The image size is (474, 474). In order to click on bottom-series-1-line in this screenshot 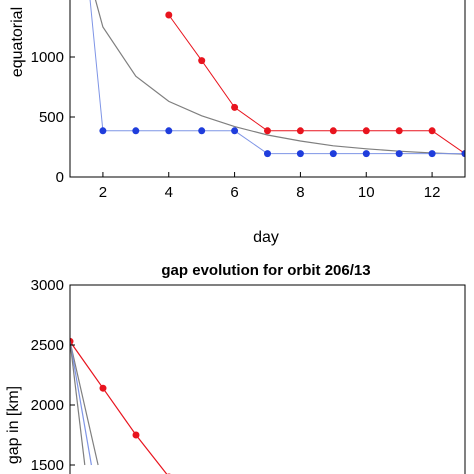, I will do `click(84, 403)`.